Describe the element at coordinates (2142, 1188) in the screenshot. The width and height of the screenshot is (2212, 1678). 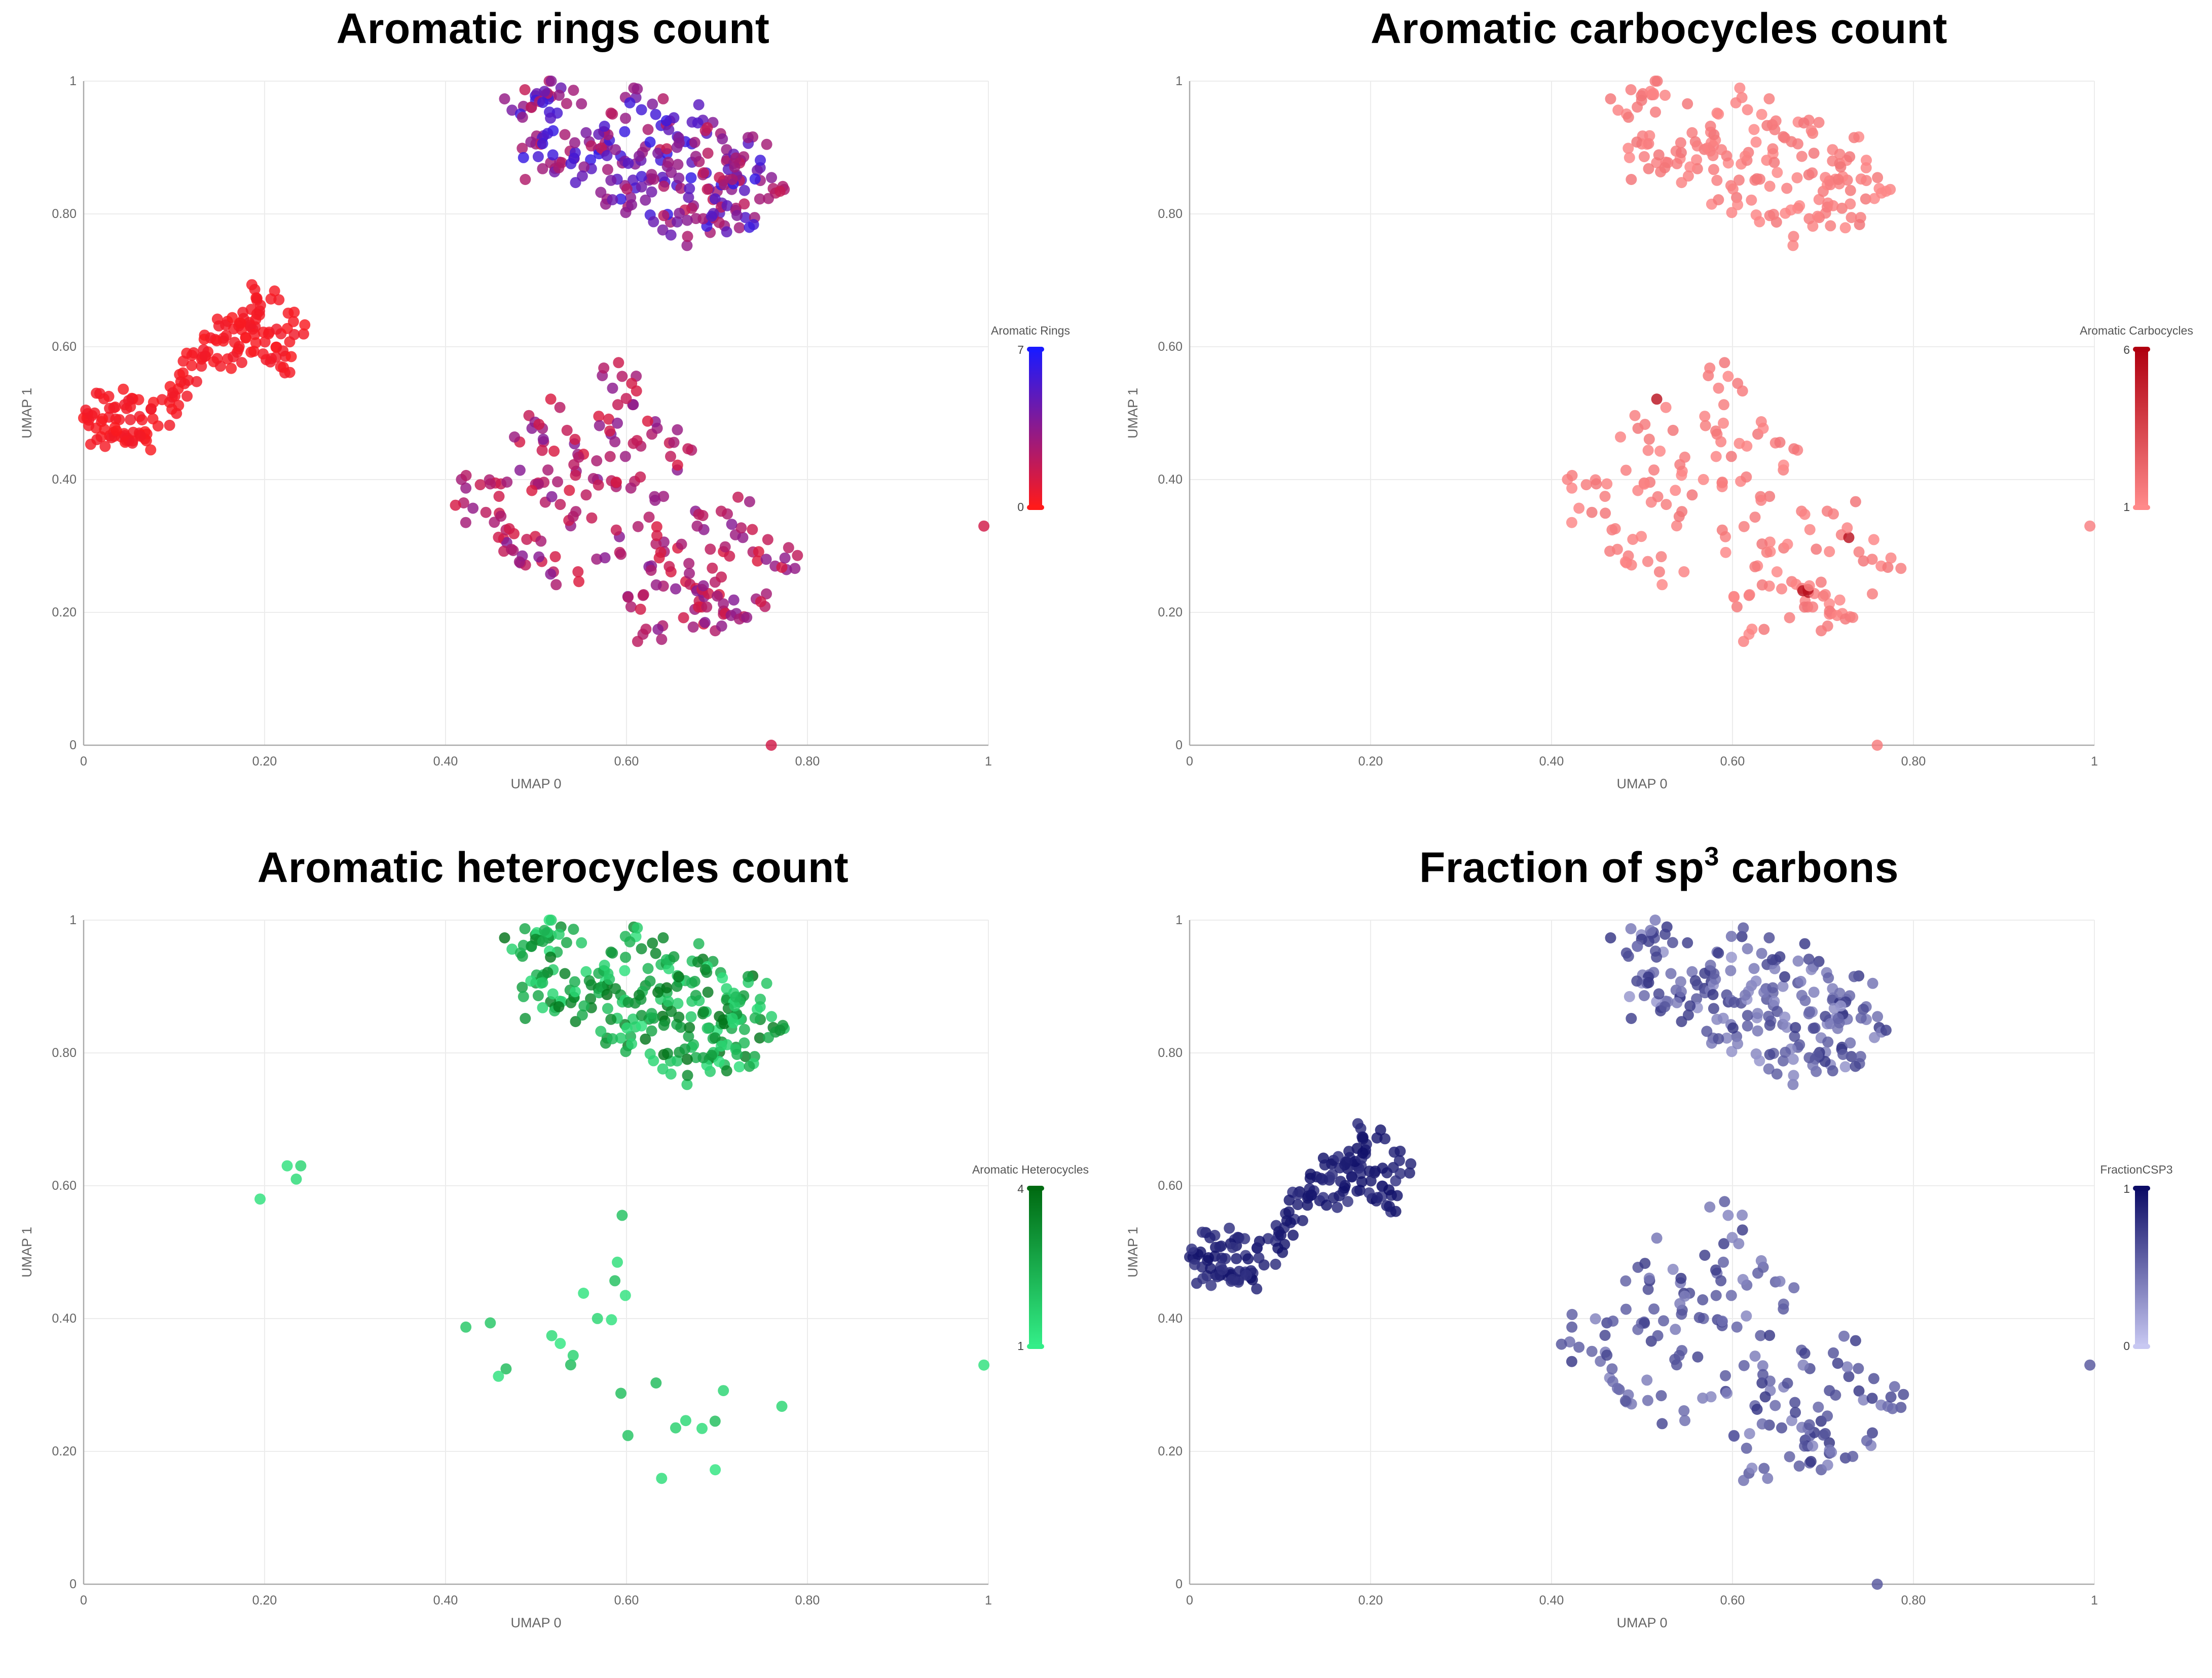
I see `colorbar-cap-top` at that location.